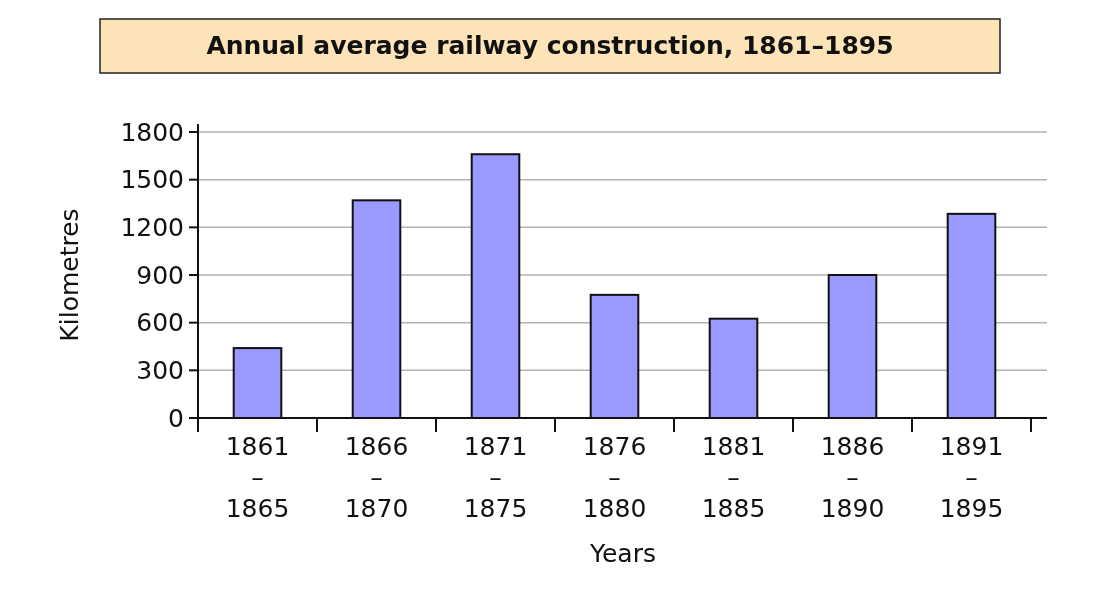 The height and width of the screenshot is (590, 1100). I want to click on x-tick-label: 1891–1895, so click(971, 477).